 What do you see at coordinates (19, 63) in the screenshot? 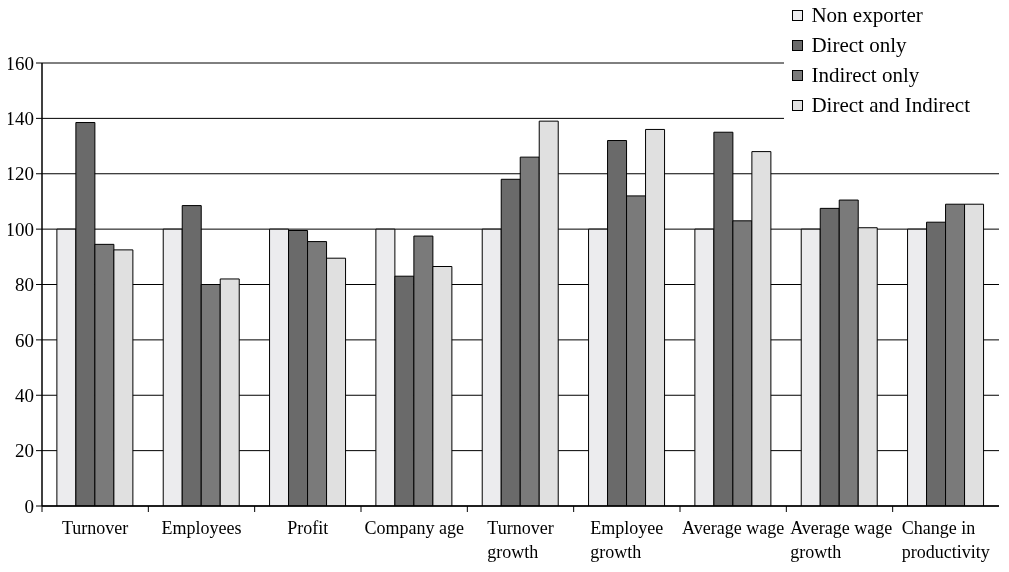
I see `y-tick-label: 160` at bounding box center [19, 63].